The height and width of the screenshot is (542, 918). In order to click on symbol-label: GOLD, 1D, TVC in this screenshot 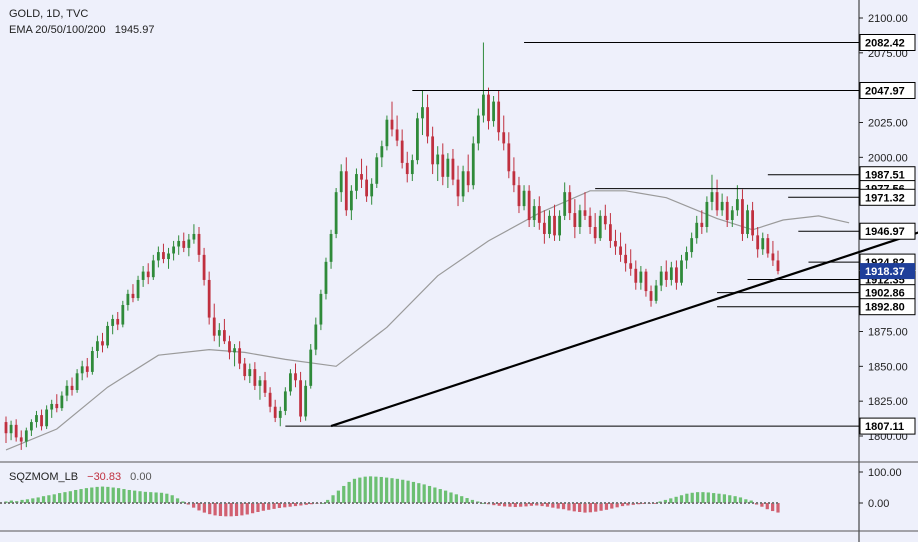, I will do `click(49, 14)`.